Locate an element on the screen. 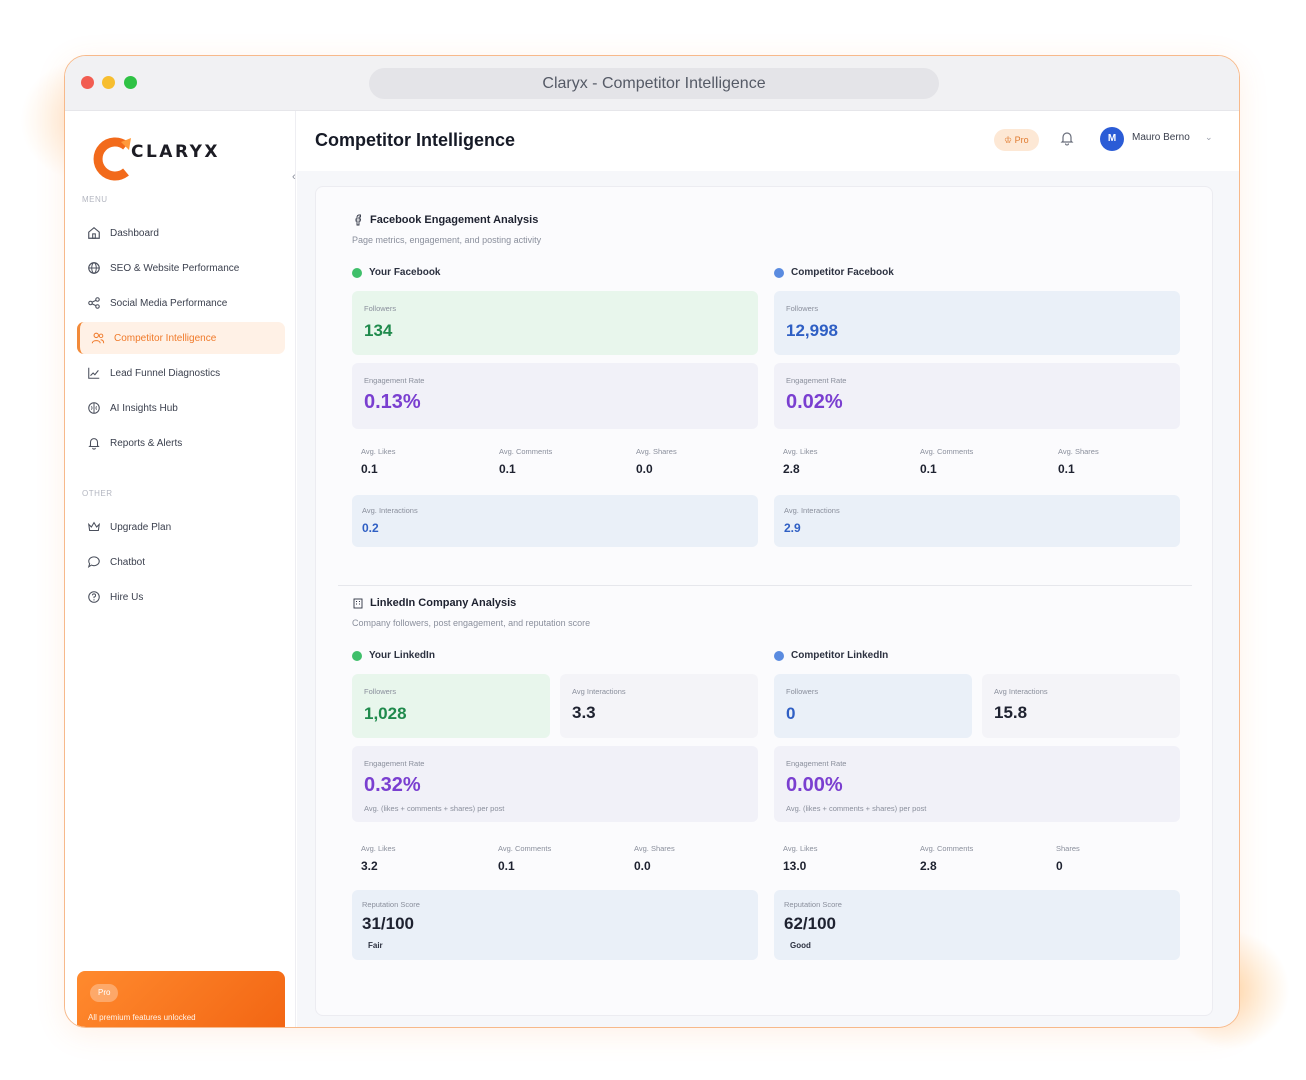 The image size is (1306, 1080). crown-icon is located at coordinates (94, 526).